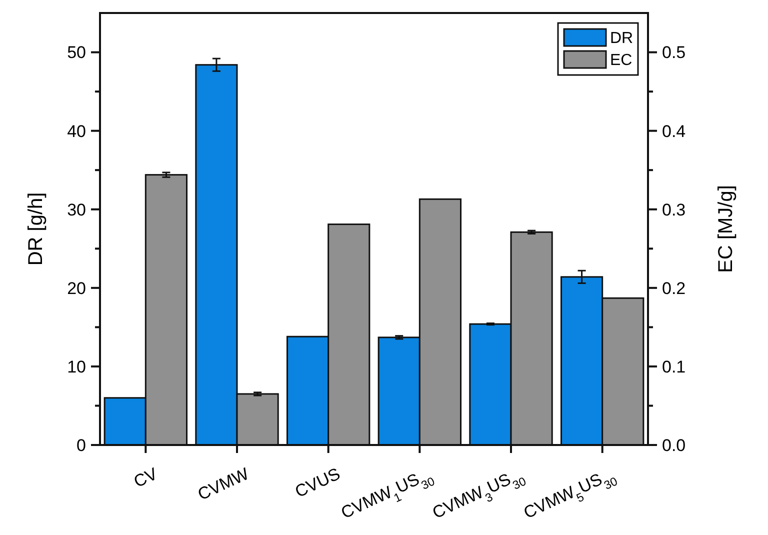 The image size is (768, 535). Describe the element at coordinates (36, 229) in the screenshot. I see `y-axis-title: DR [g/h]` at that location.